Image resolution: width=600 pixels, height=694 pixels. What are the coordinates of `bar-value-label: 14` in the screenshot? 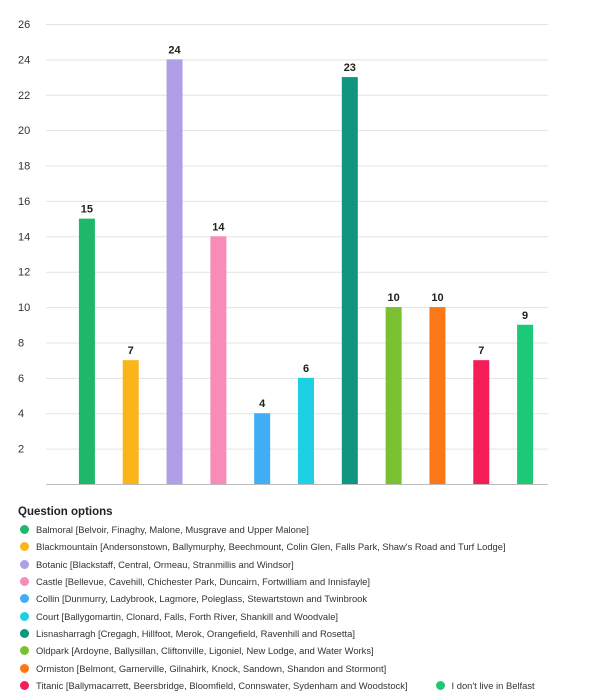 It's located at (218, 227).